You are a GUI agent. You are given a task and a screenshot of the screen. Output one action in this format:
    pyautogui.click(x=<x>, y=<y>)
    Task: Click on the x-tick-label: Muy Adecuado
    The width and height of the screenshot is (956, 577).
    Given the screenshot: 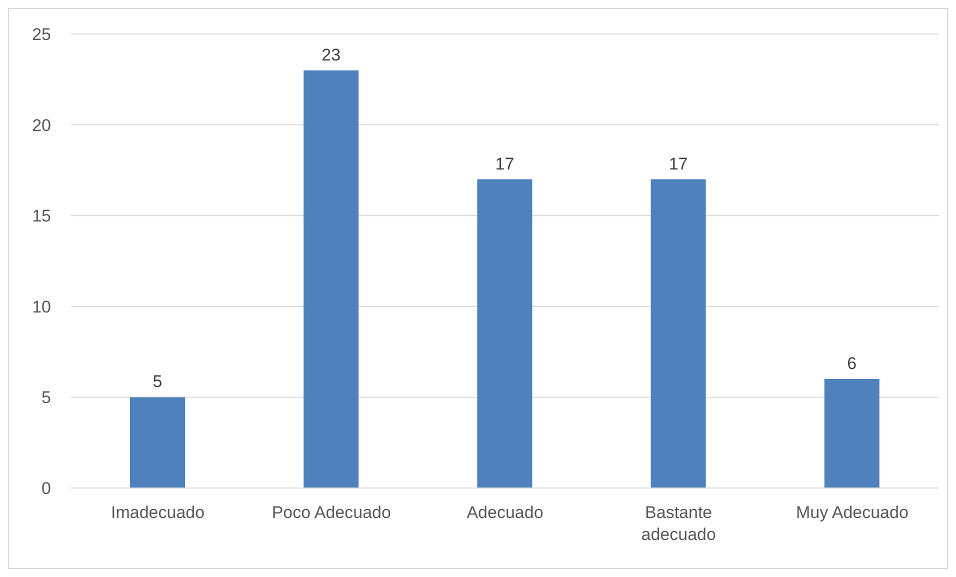 What is the action you would take?
    pyautogui.click(x=852, y=512)
    